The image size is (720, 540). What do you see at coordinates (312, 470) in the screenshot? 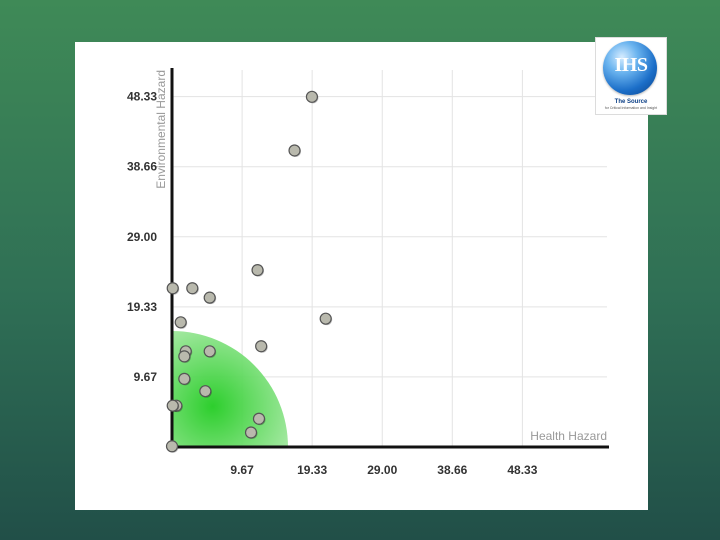
I see `x-tick-label: 19.33` at bounding box center [312, 470].